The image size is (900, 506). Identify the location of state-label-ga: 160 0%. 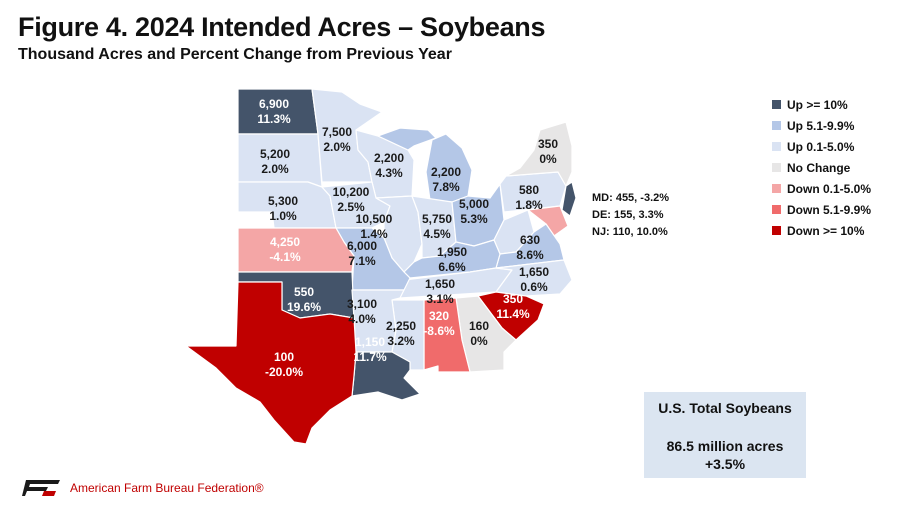
(479, 333).